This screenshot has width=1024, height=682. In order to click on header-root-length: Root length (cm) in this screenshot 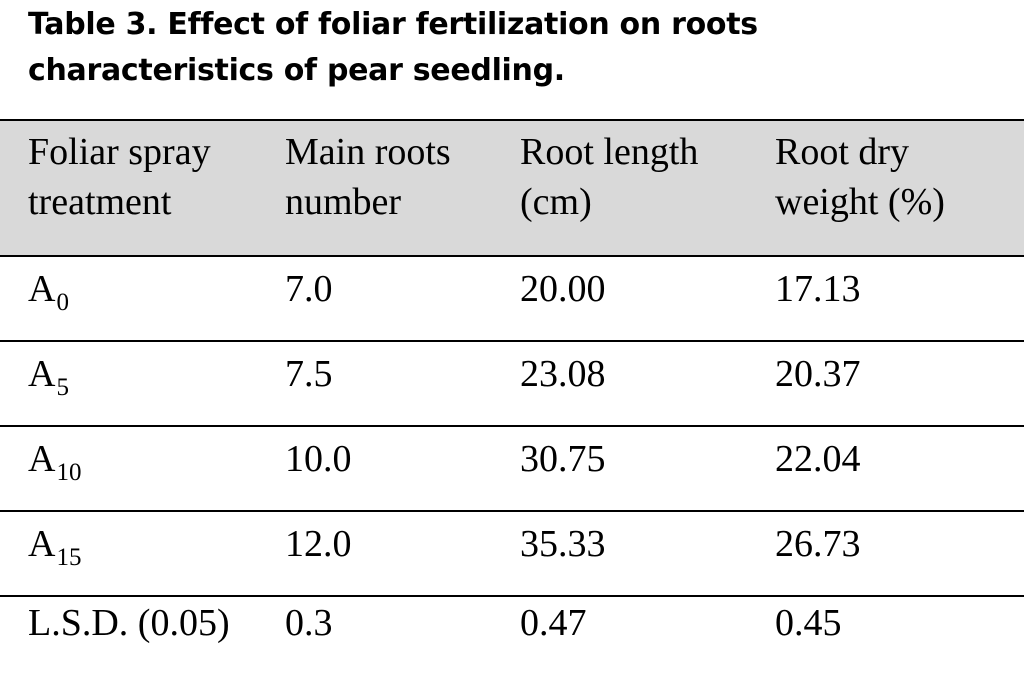, I will do `click(609, 177)`.